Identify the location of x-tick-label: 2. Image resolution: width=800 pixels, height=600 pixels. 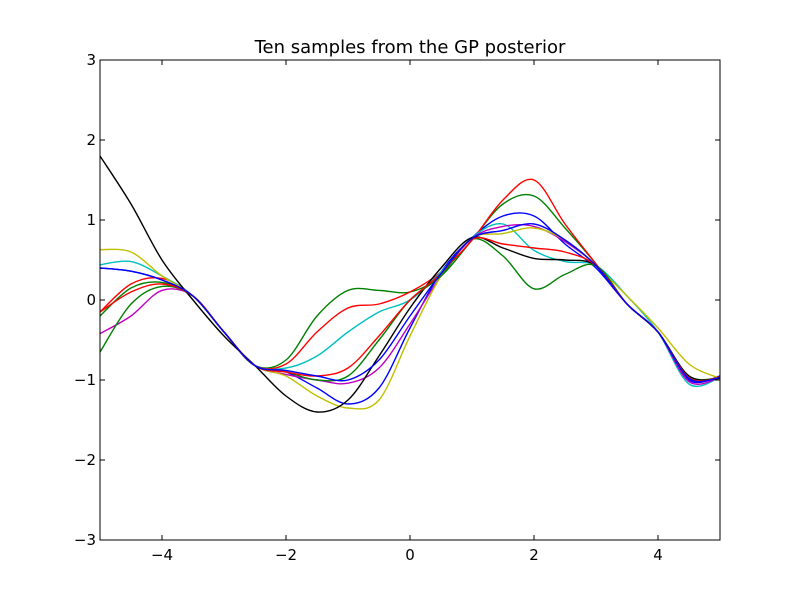
(534, 555).